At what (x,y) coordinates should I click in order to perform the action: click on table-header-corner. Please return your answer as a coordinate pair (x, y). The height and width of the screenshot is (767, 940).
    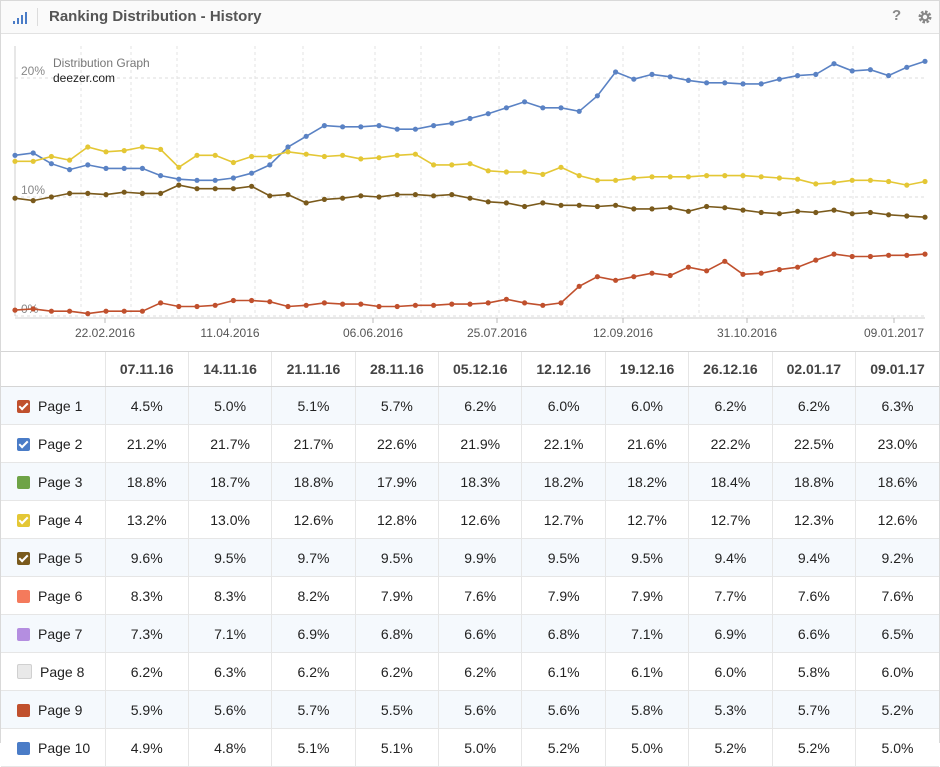
    Looking at the image, I should click on (53, 369).